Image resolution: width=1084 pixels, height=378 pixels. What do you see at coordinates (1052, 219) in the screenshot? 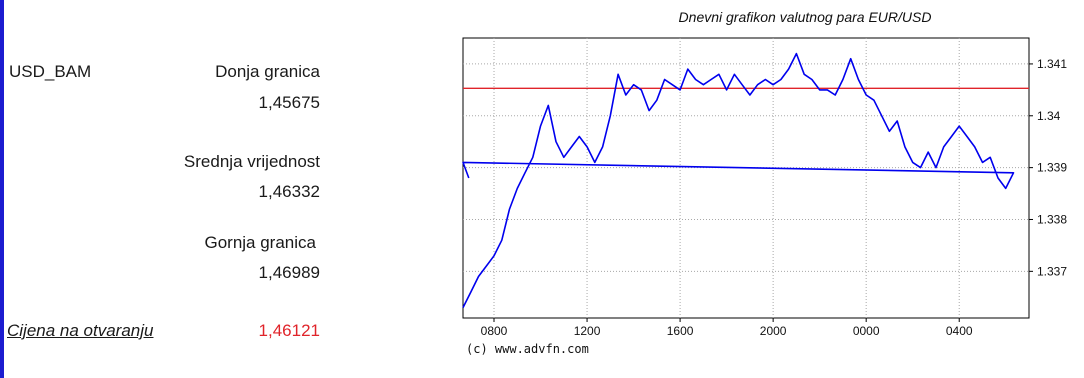
I see `y-tick-label: 1.338` at bounding box center [1052, 219].